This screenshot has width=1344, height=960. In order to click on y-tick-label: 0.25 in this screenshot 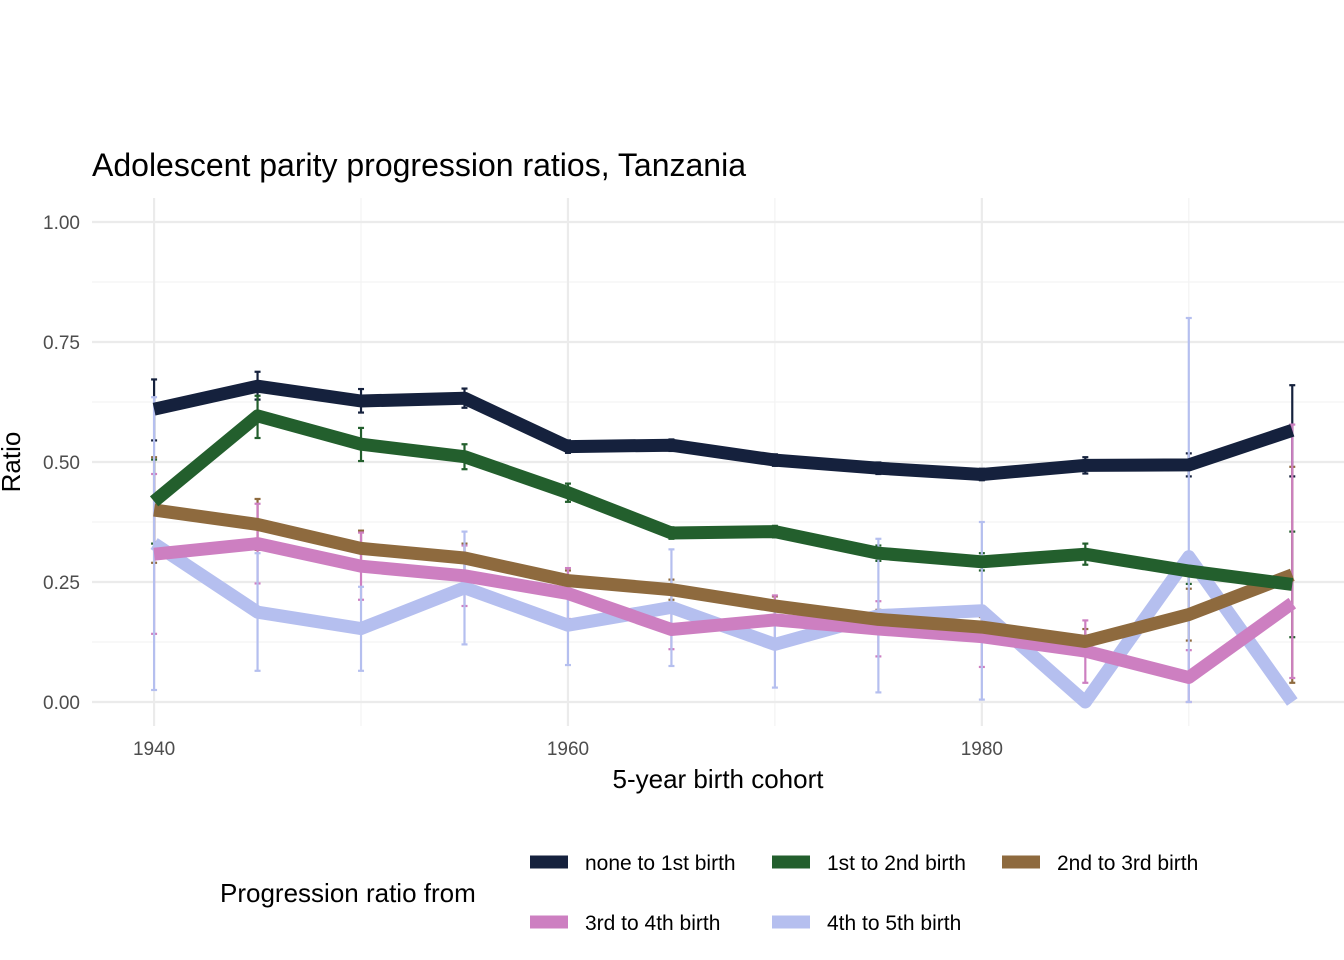, I will do `click(61, 583)`.